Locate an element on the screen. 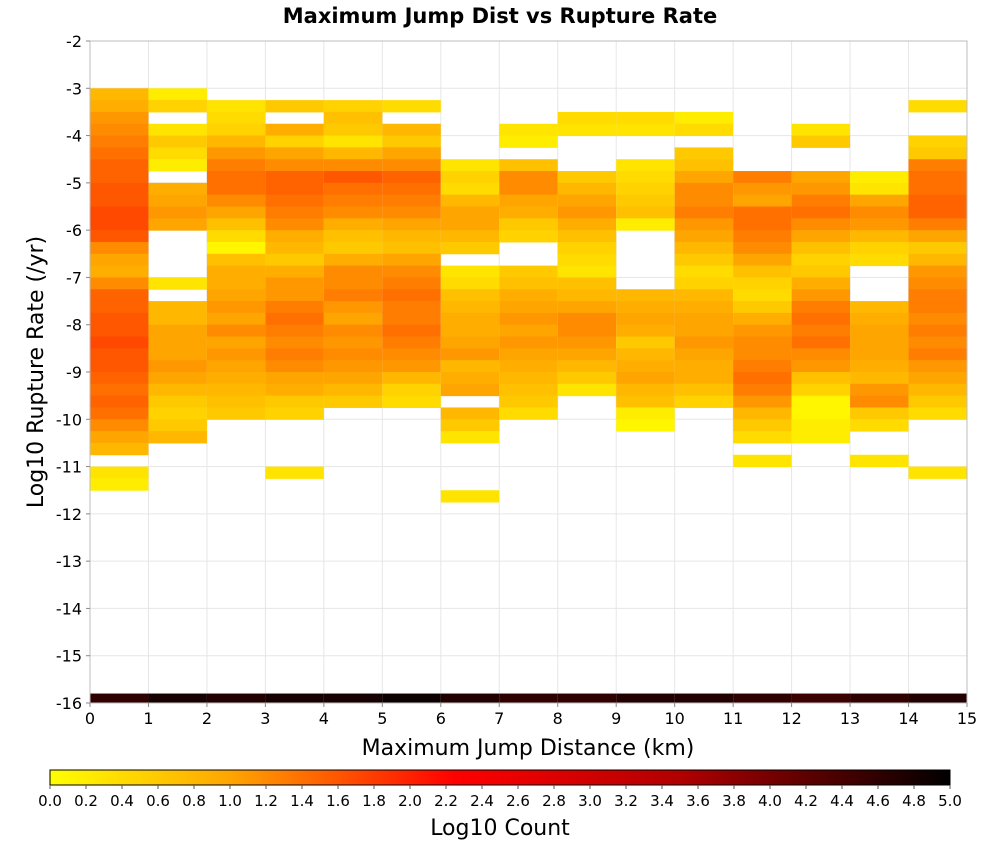 This screenshot has height=850, width=1000. y-tick-label: -6 is located at coordinates (74, 230).